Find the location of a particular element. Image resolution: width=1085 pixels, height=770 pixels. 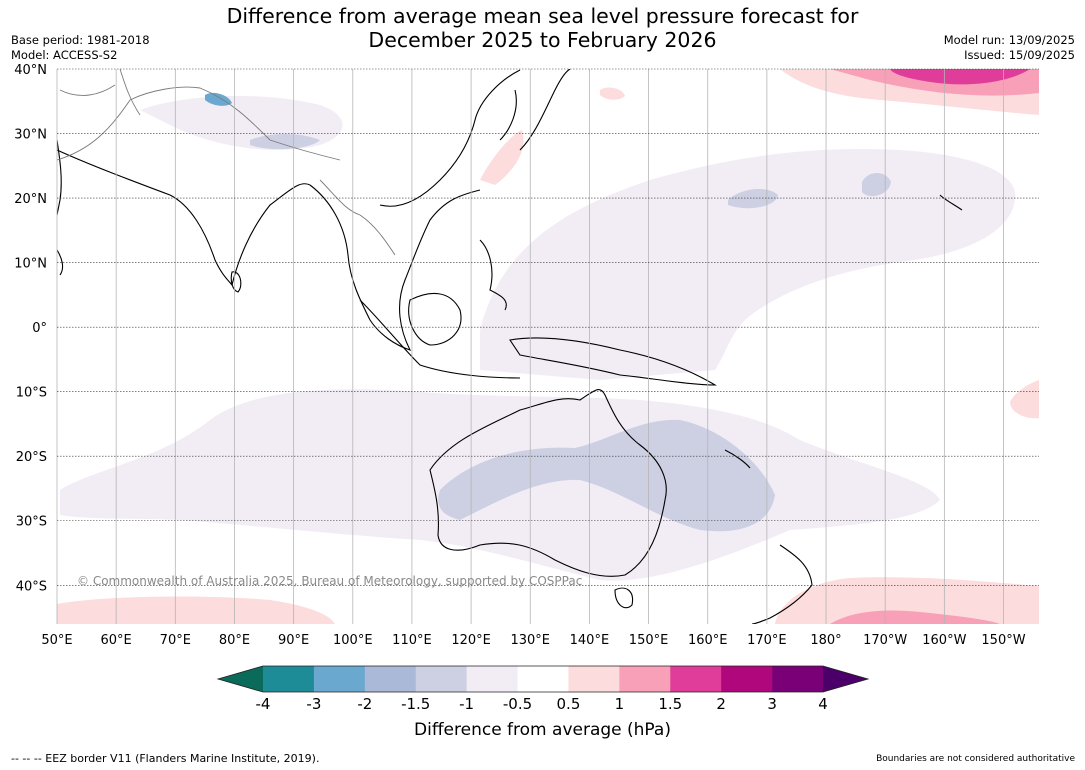

colorbar-tick-label: 1.5 is located at coordinates (670, 704).